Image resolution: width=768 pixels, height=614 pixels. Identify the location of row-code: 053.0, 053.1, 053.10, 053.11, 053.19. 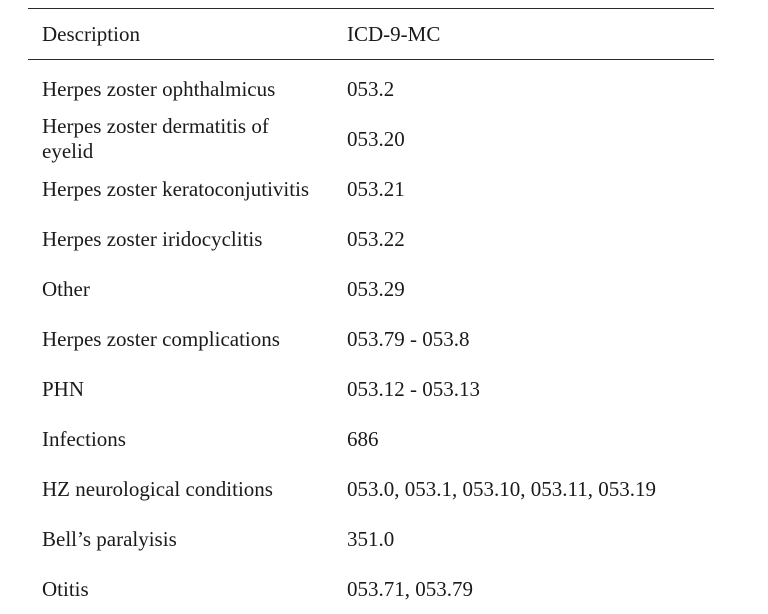
(501, 488).